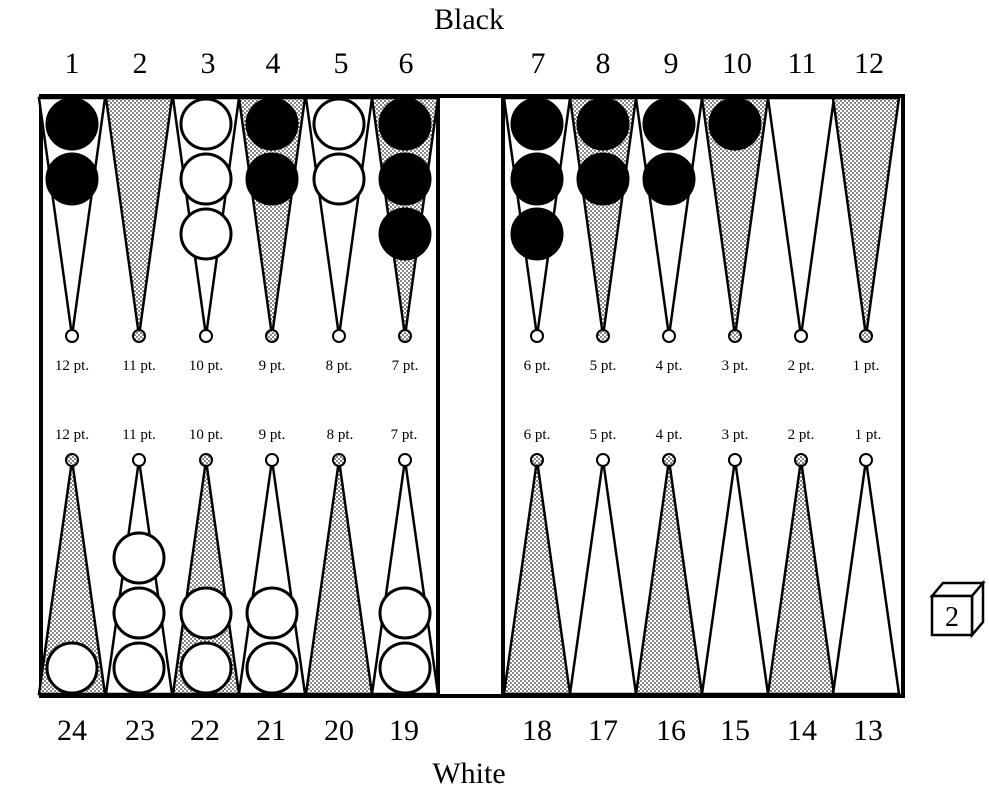  What do you see at coordinates (671, 730) in the screenshot?
I see `point-number-16: 16` at bounding box center [671, 730].